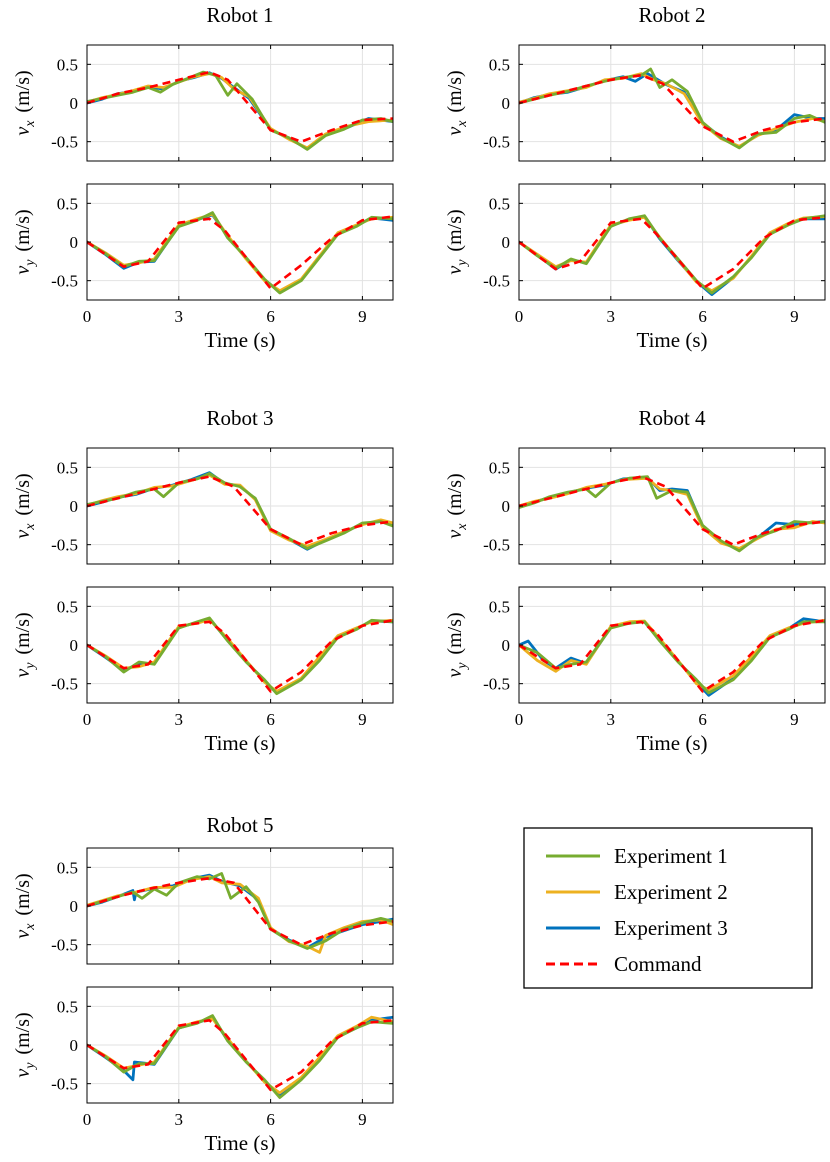 This screenshot has height=1162, width=830. I want to click on legend-label: Experiment 1, so click(671, 856).